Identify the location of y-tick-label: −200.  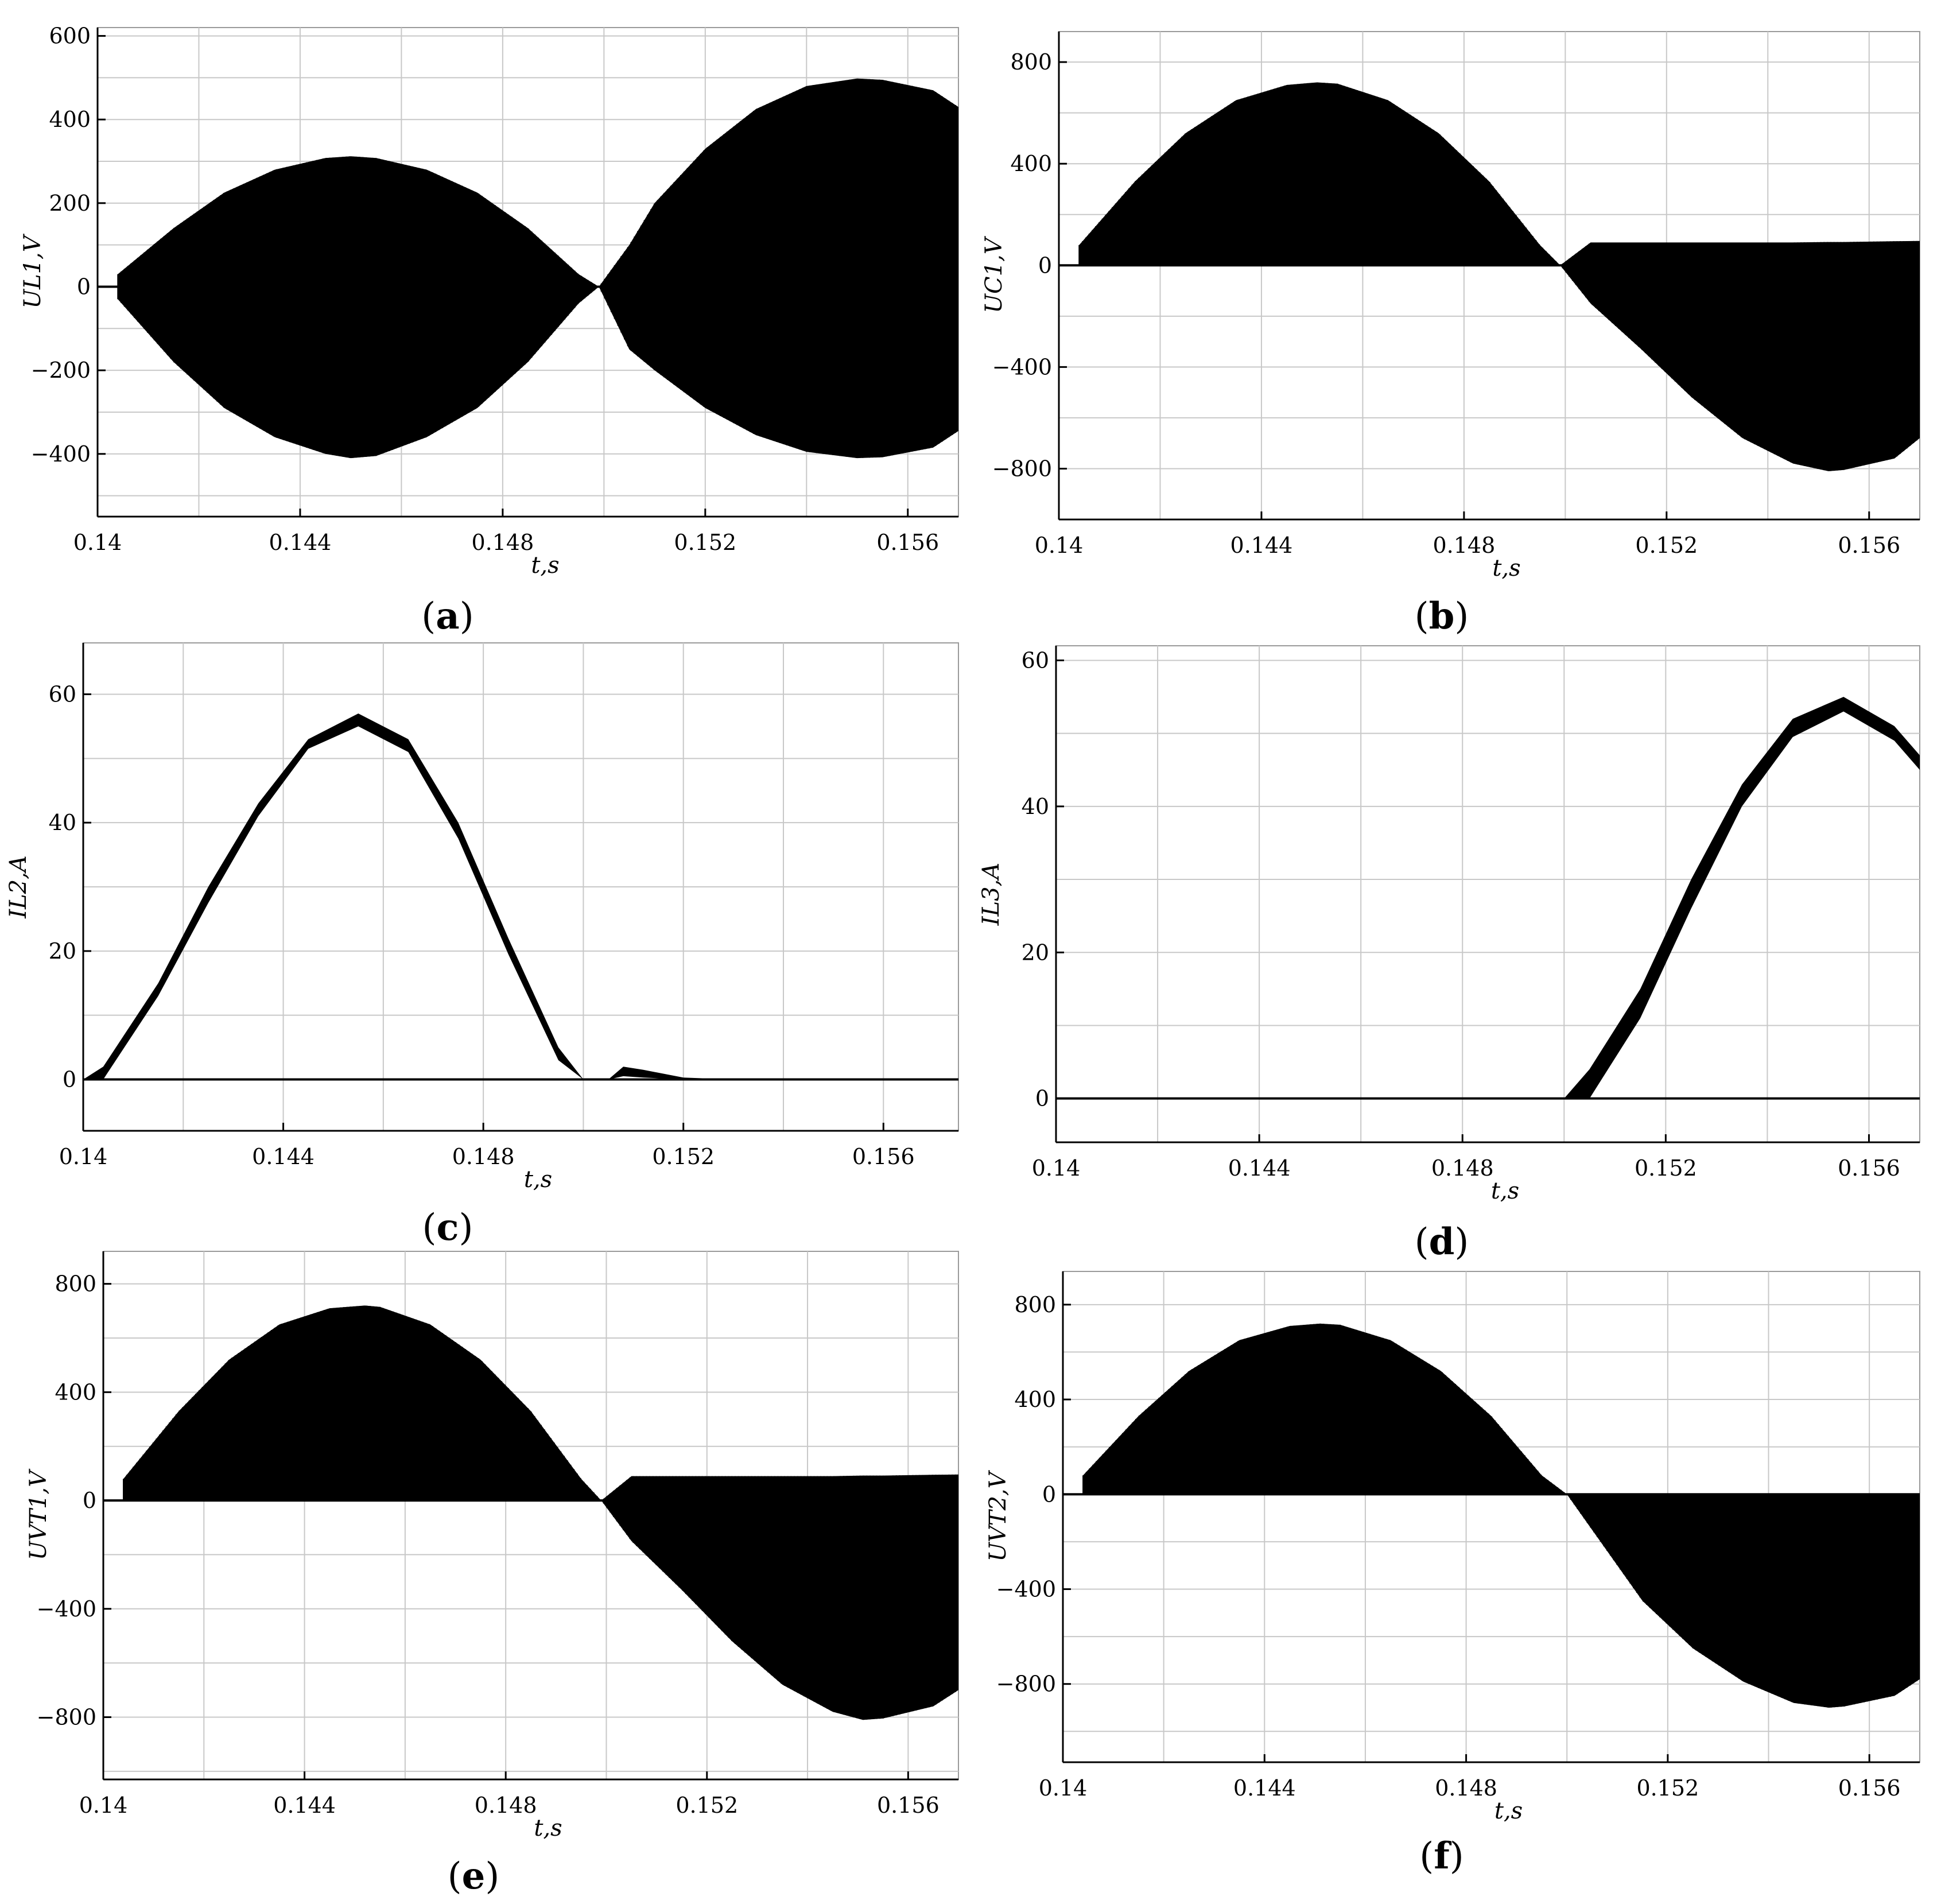
(61, 370).